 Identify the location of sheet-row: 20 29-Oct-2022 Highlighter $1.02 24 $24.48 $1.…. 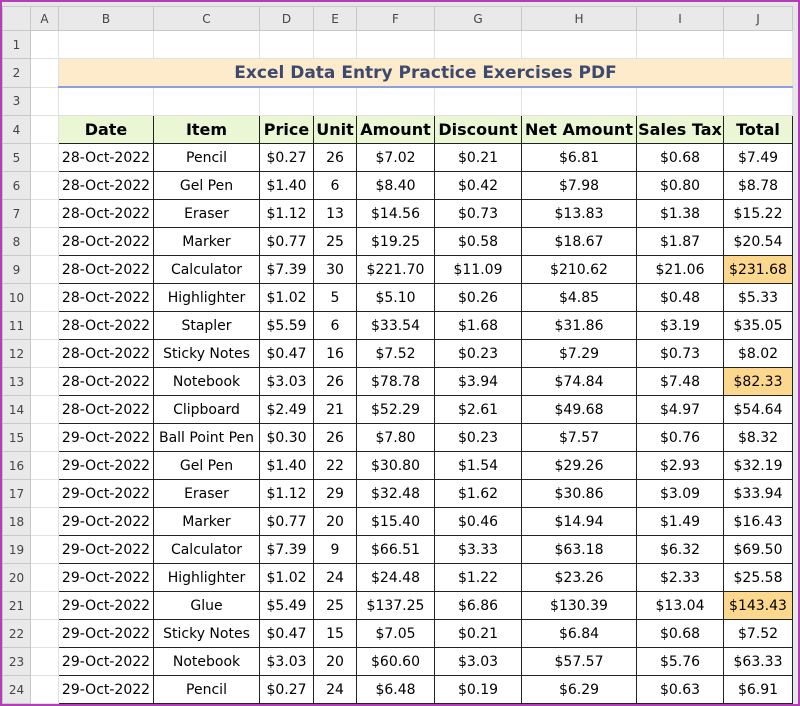
(397, 577).